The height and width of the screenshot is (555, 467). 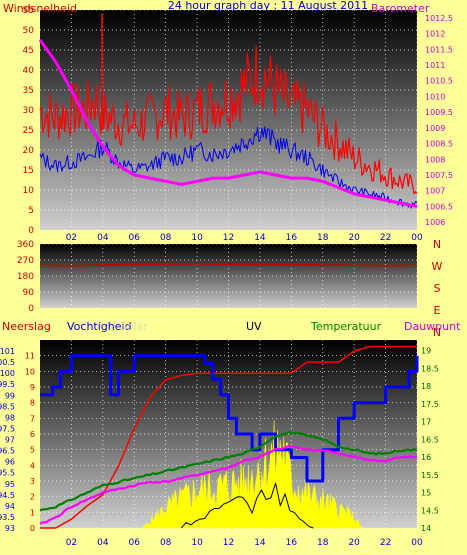 I want to click on temperature-y-tick: 16, so click(x=426, y=457).